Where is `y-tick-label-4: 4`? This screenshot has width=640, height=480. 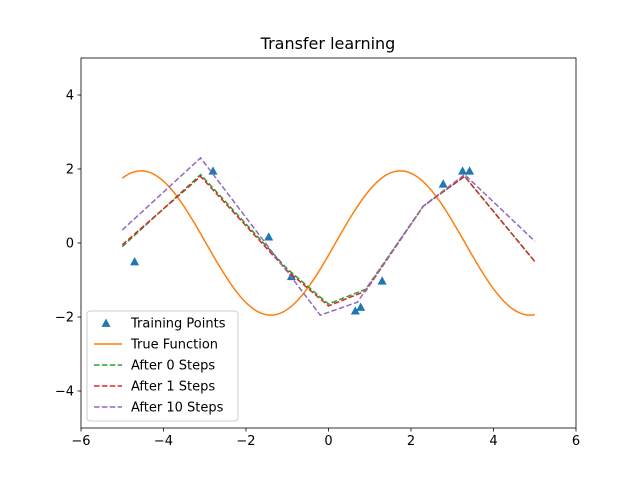
y-tick-label-4: 4 is located at coordinates (70, 96).